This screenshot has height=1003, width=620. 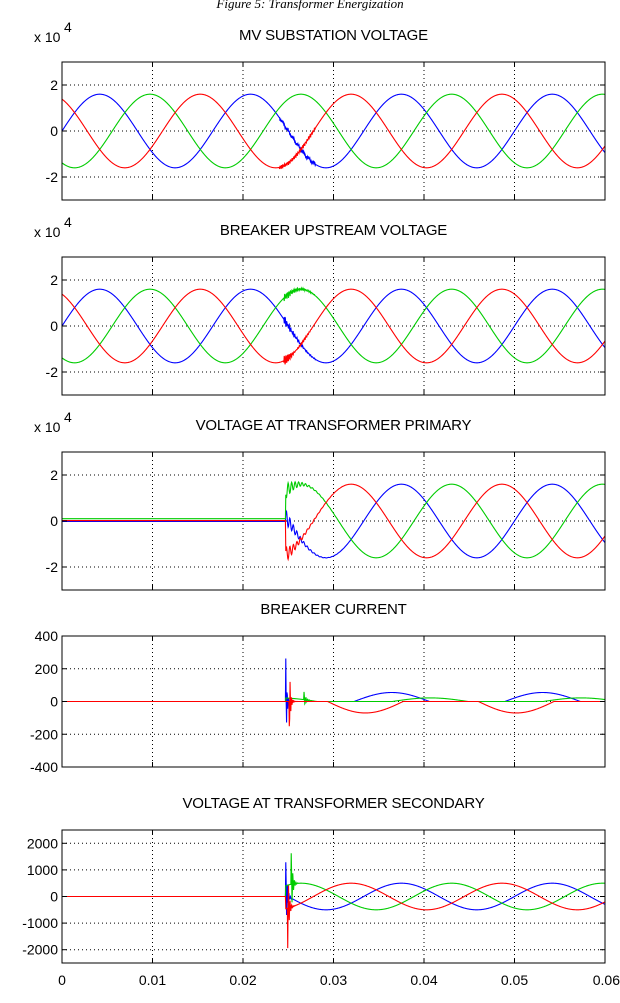 I want to click on y-tick-label: -200, so click(x=44, y=734).